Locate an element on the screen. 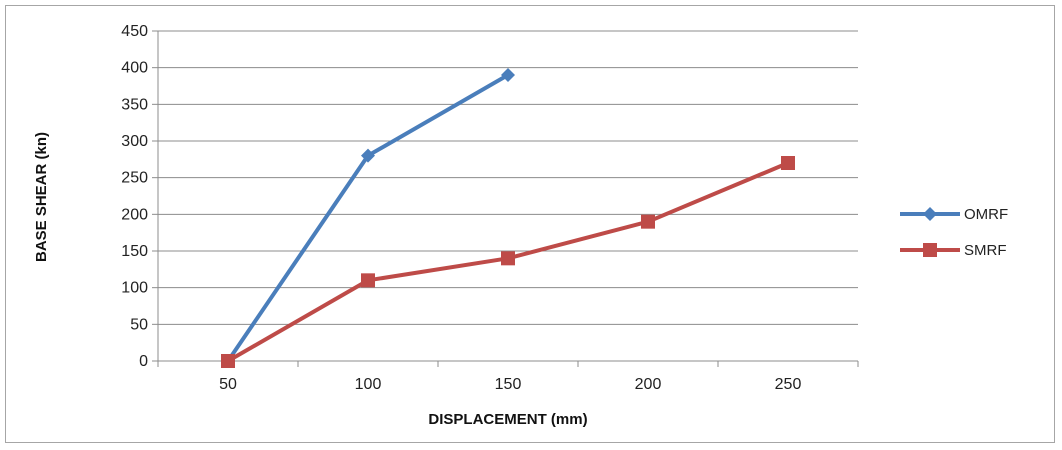  y-tick-label: 350 is located at coordinates (134, 104).